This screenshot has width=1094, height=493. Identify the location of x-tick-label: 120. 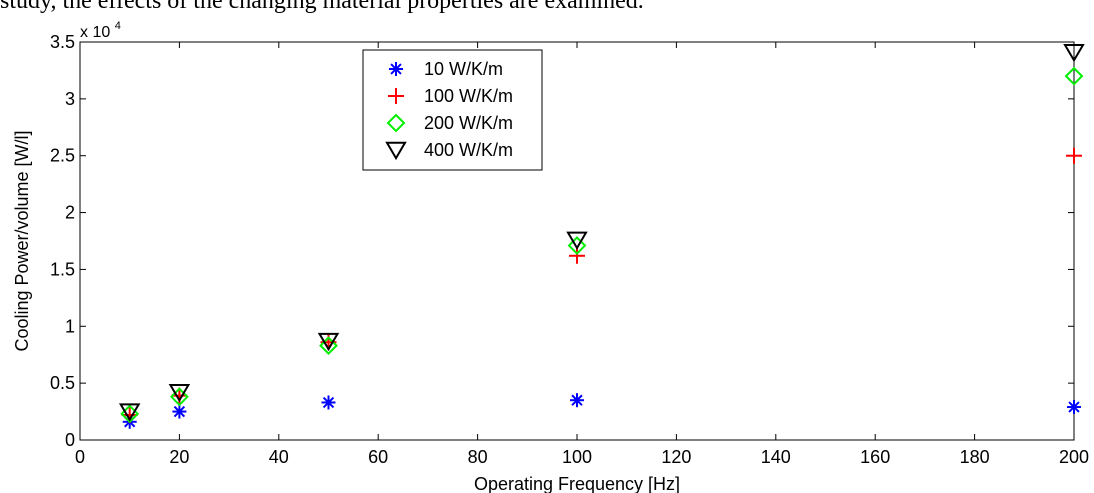
(676, 457).